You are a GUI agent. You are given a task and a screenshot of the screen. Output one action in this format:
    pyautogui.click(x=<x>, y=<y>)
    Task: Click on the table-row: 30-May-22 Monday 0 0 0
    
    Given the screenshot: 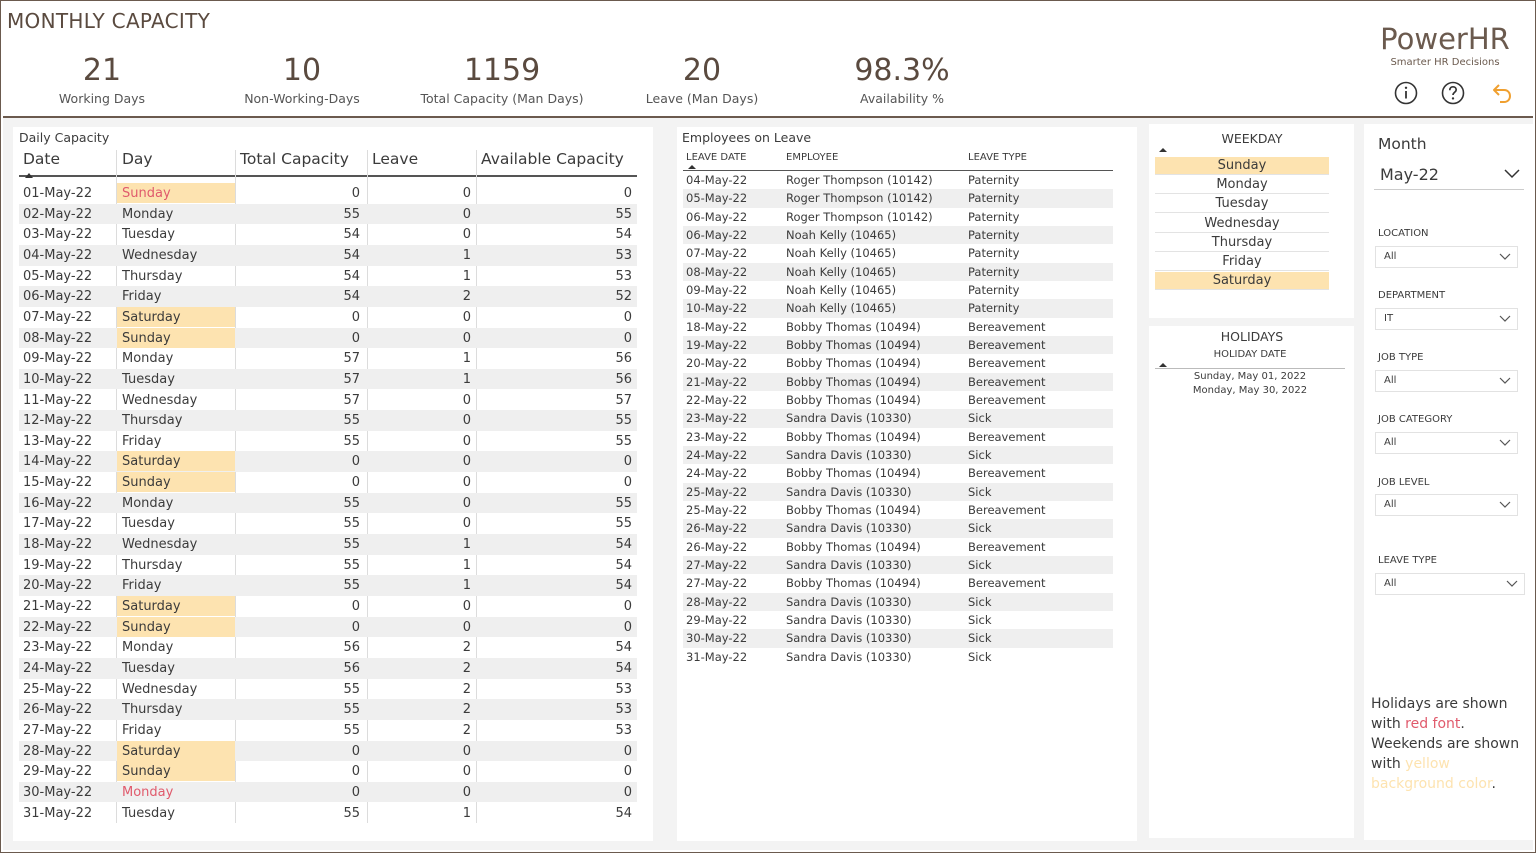 What is the action you would take?
    pyautogui.click(x=328, y=792)
    